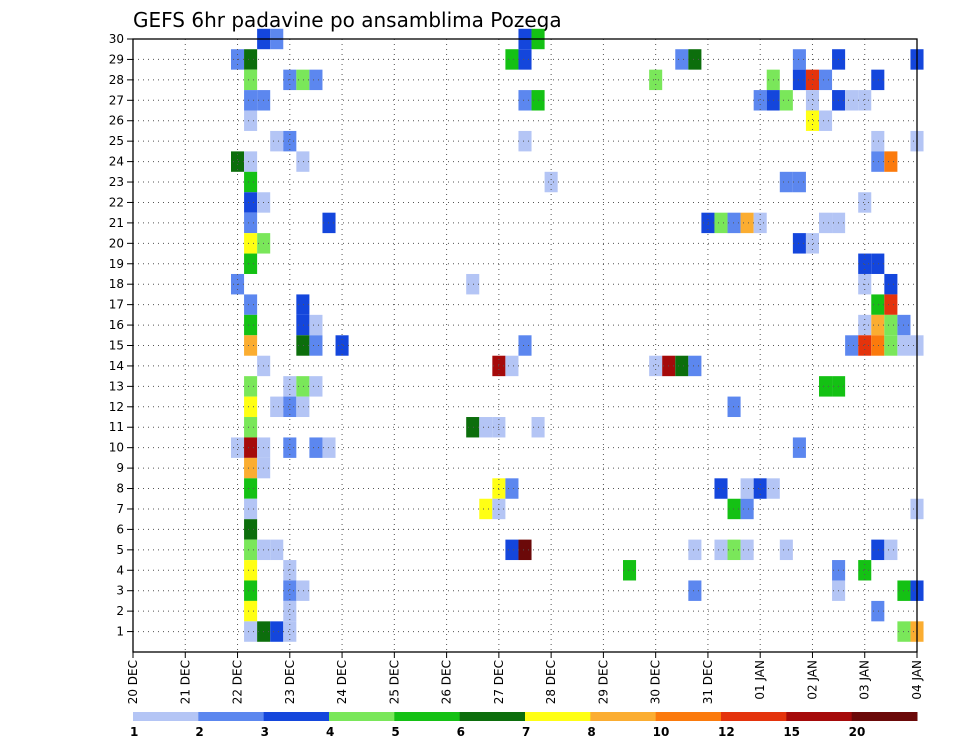  I want to click on colorbar-label: 12, so click(726, 732).